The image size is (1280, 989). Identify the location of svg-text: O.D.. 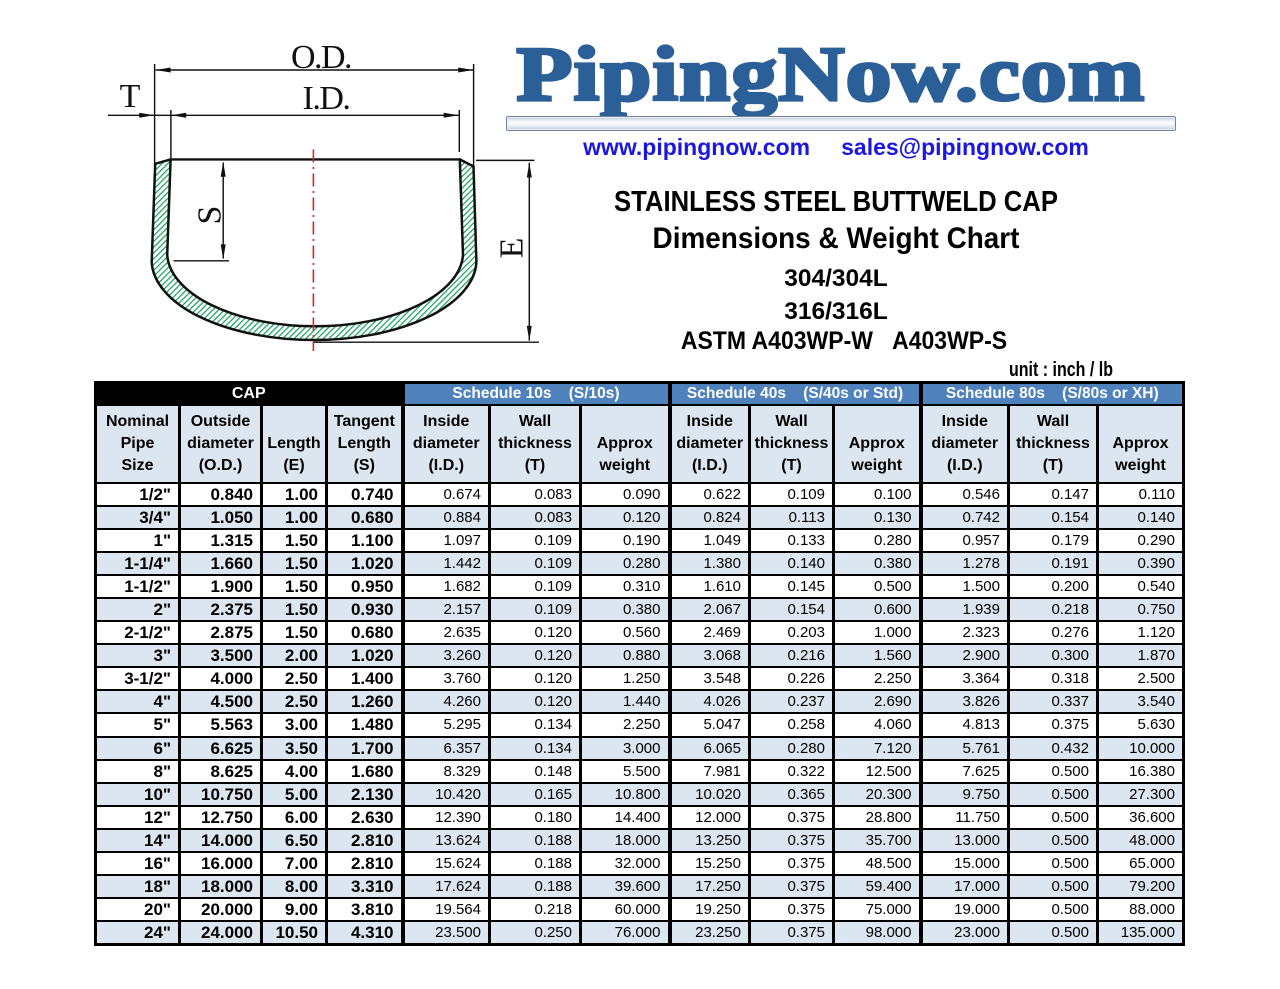
(321, 57).